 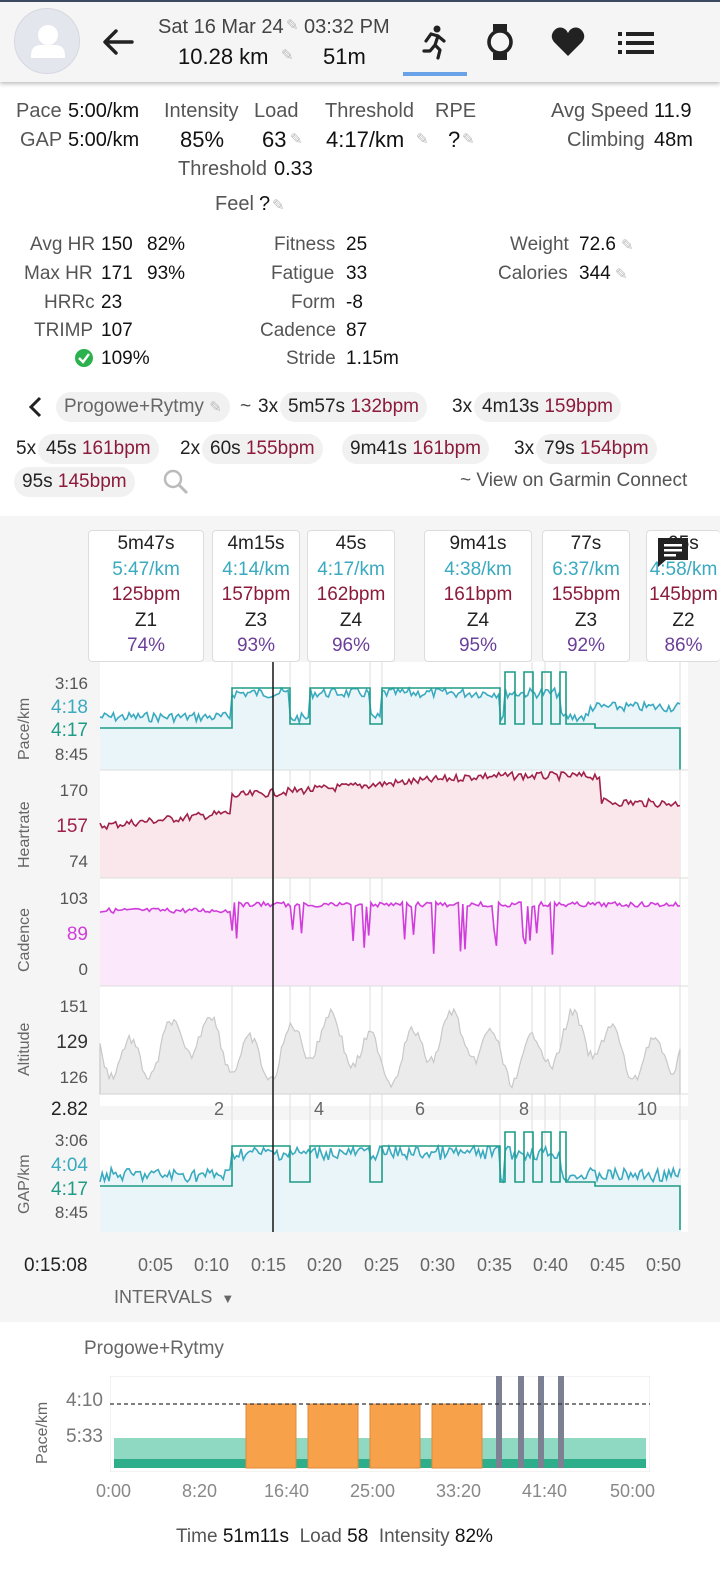 What do you see at coordinates (595, 273) in the screenshot?
I see `calories-value: 344` at bounding box center [595, 273].